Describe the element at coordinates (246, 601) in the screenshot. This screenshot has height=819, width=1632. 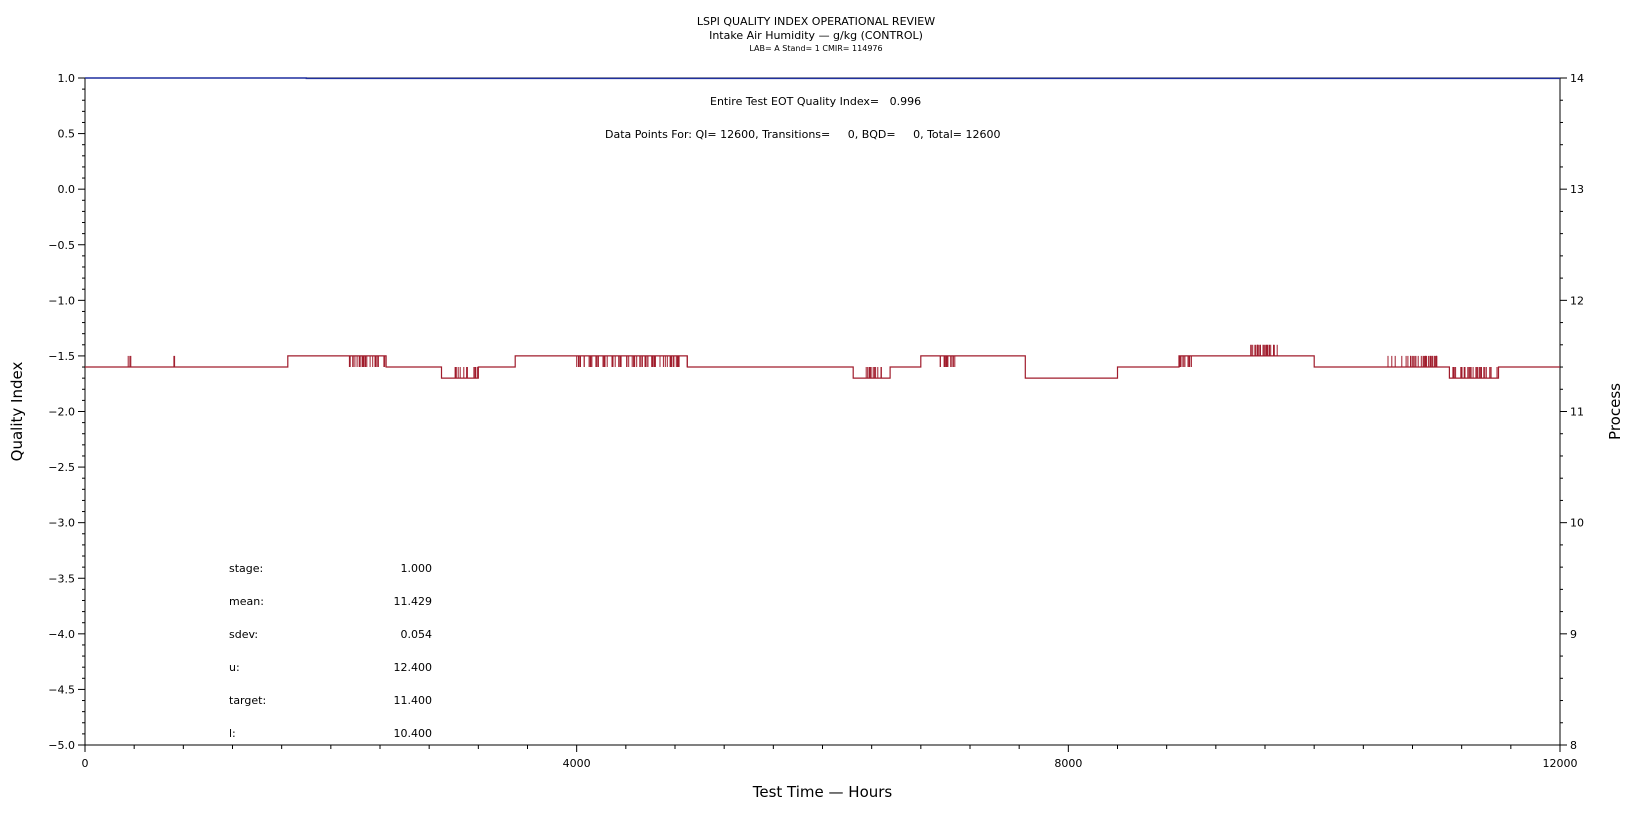
I see `stat-label: mean:` at that location.